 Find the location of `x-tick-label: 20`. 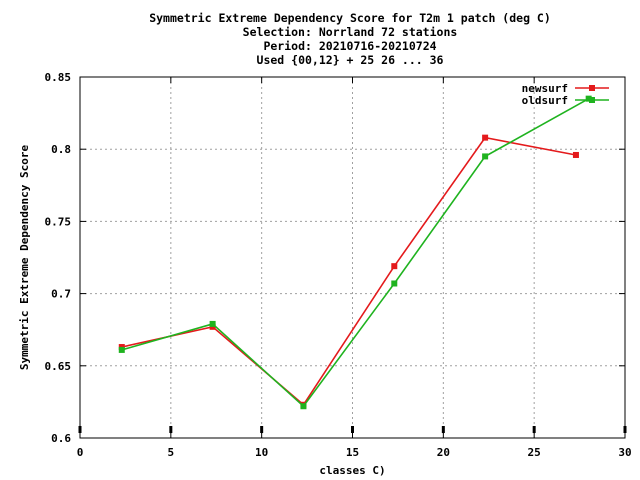

x-tick-label: 20 is located at coordinates (443, 452).